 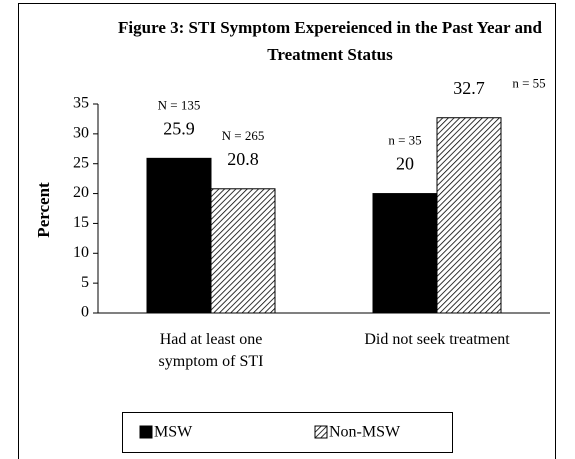 What do you see at coordinates (81, 103) in the screenshot?
I see `y-tick-label: 35` at bounding box center [81, 103].